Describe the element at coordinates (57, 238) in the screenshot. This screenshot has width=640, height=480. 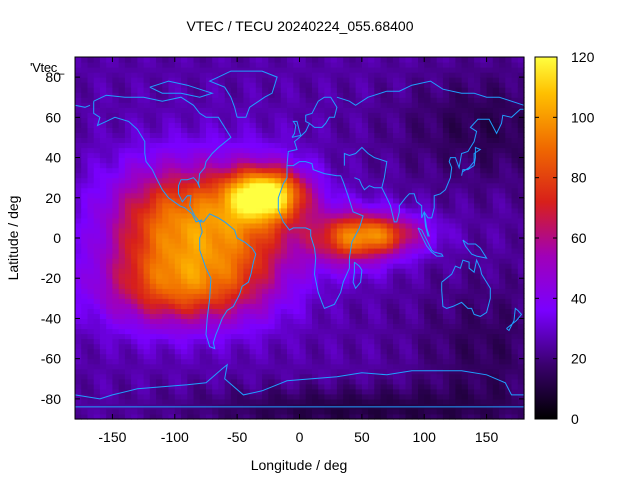
I see `y-tick-label: 0` at that location.